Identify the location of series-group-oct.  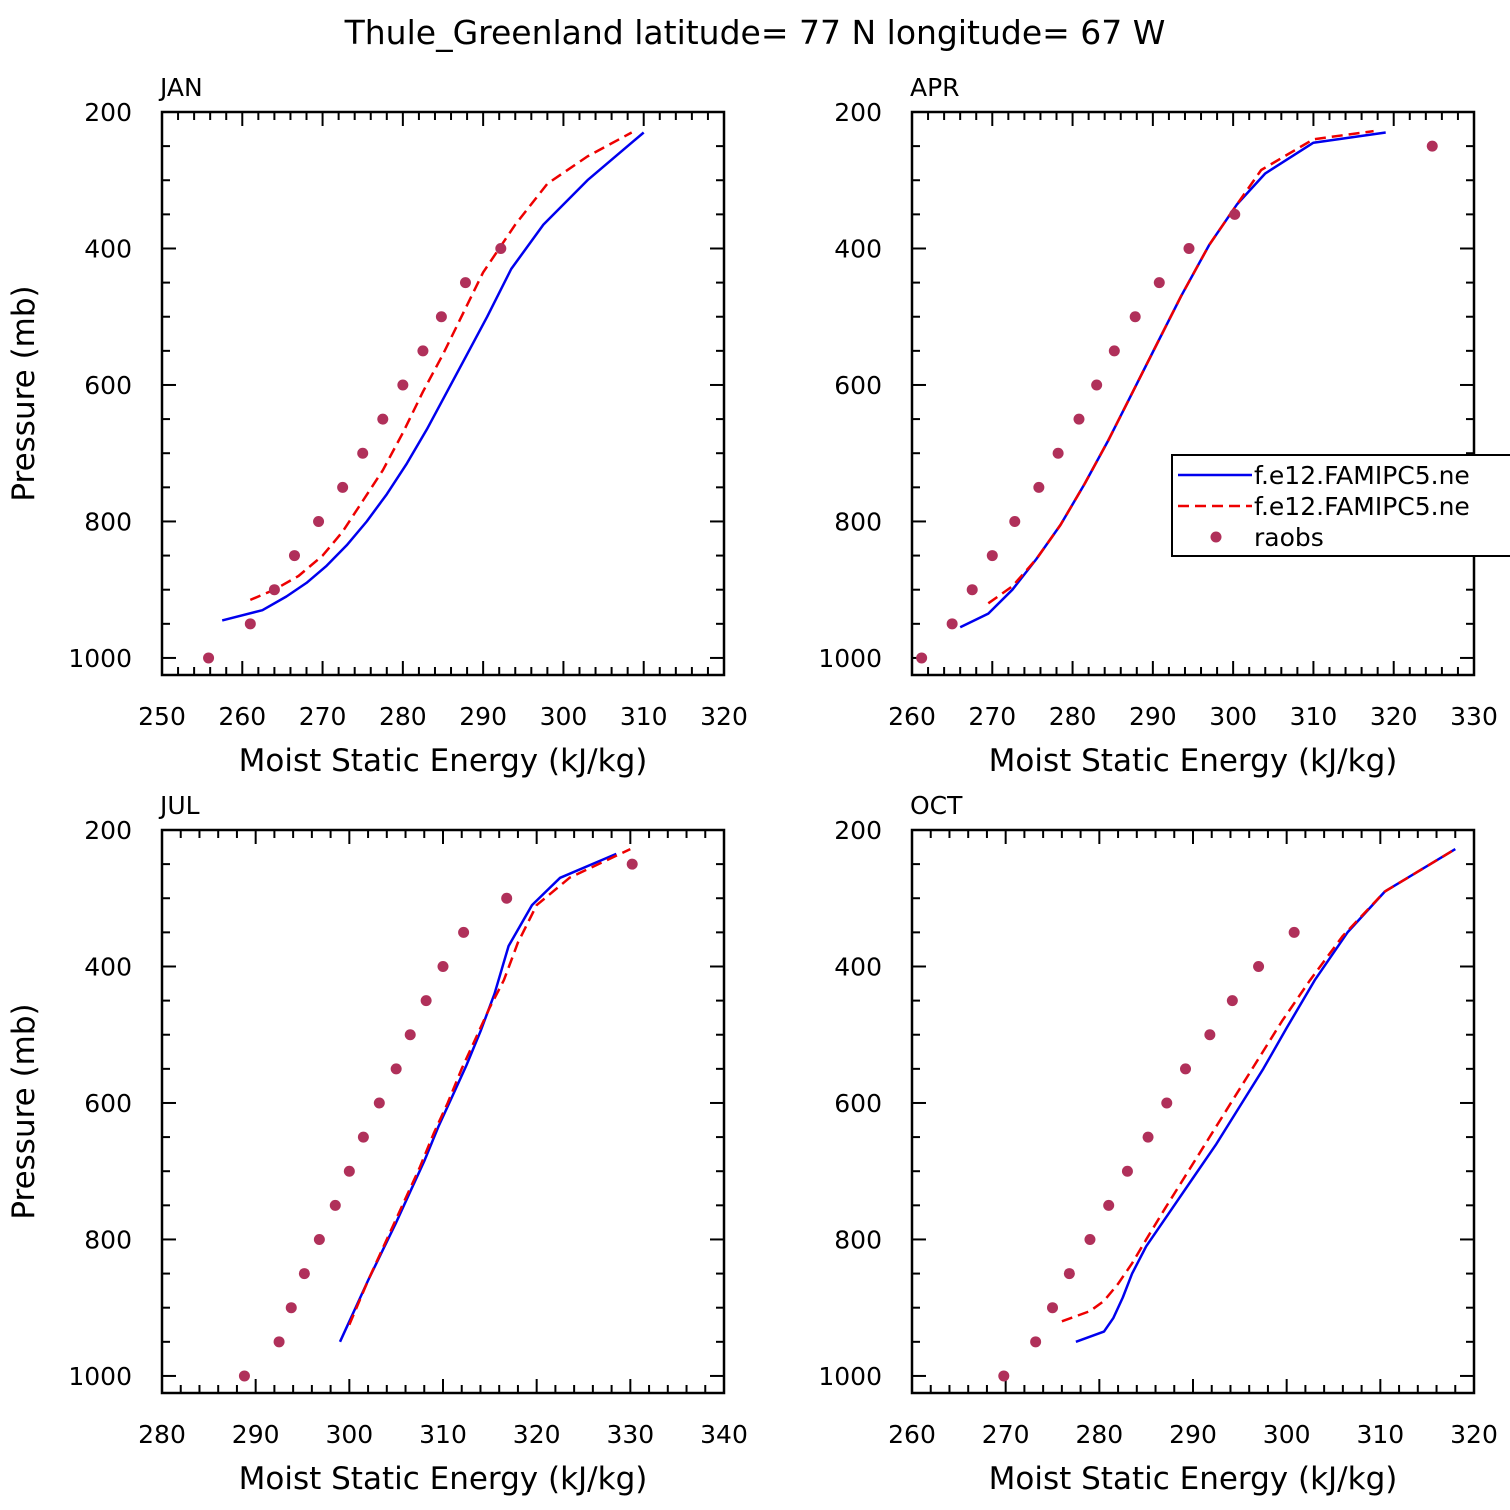
(1227, 1115).